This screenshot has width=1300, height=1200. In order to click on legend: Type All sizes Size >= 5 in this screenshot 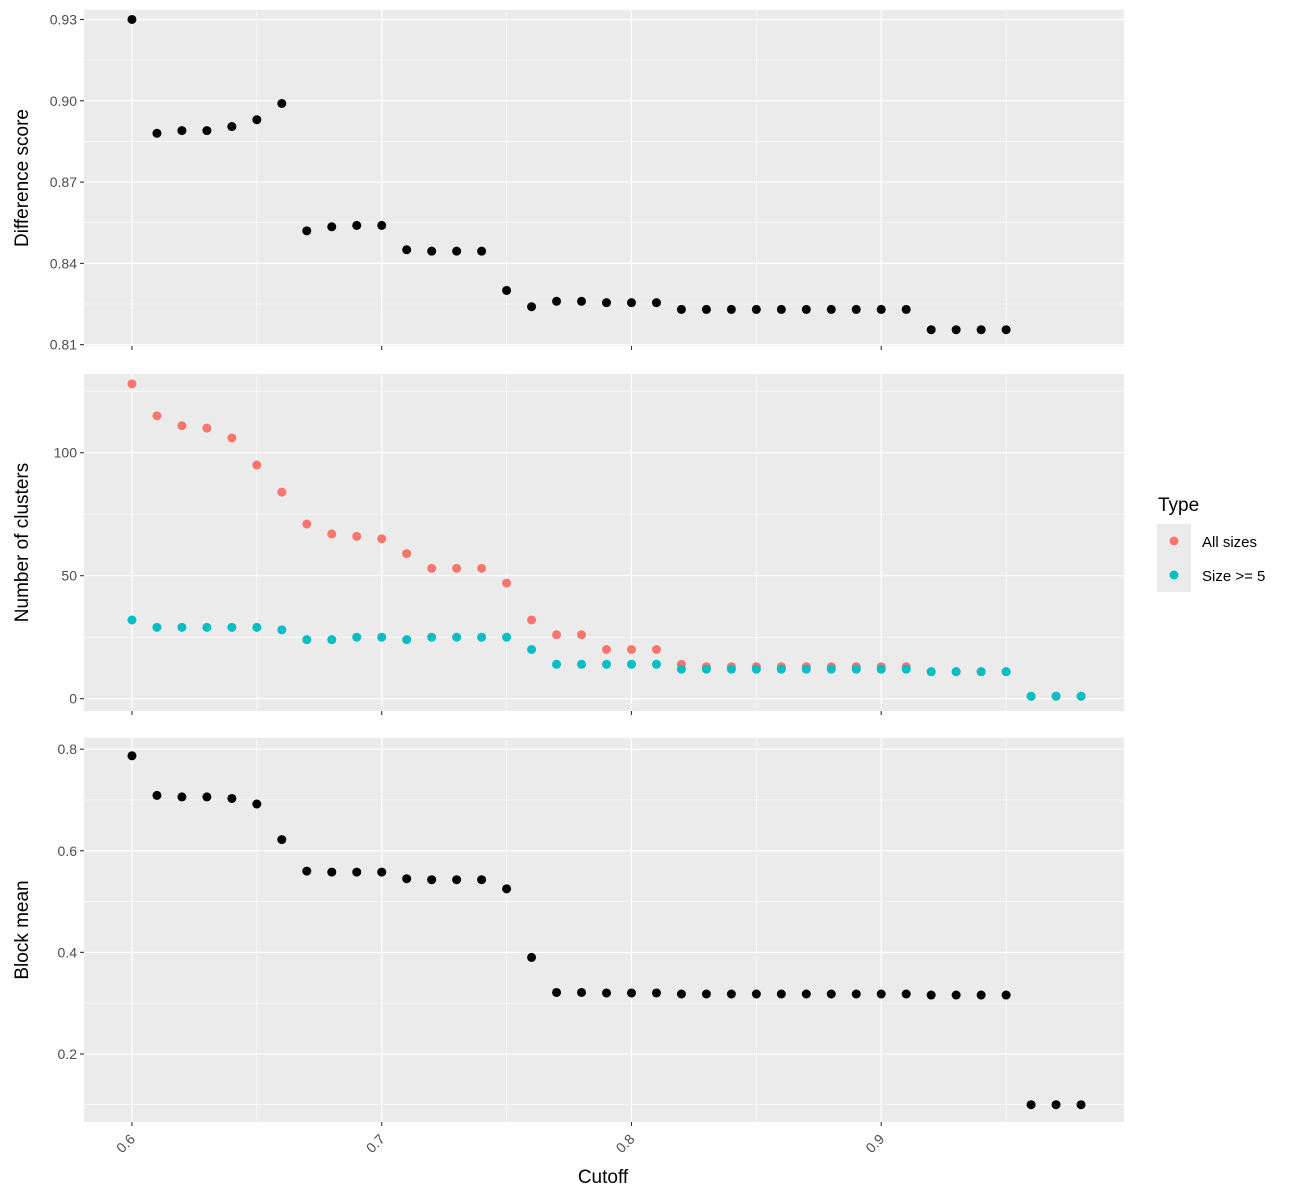, I will do `click(1211, 543)`.